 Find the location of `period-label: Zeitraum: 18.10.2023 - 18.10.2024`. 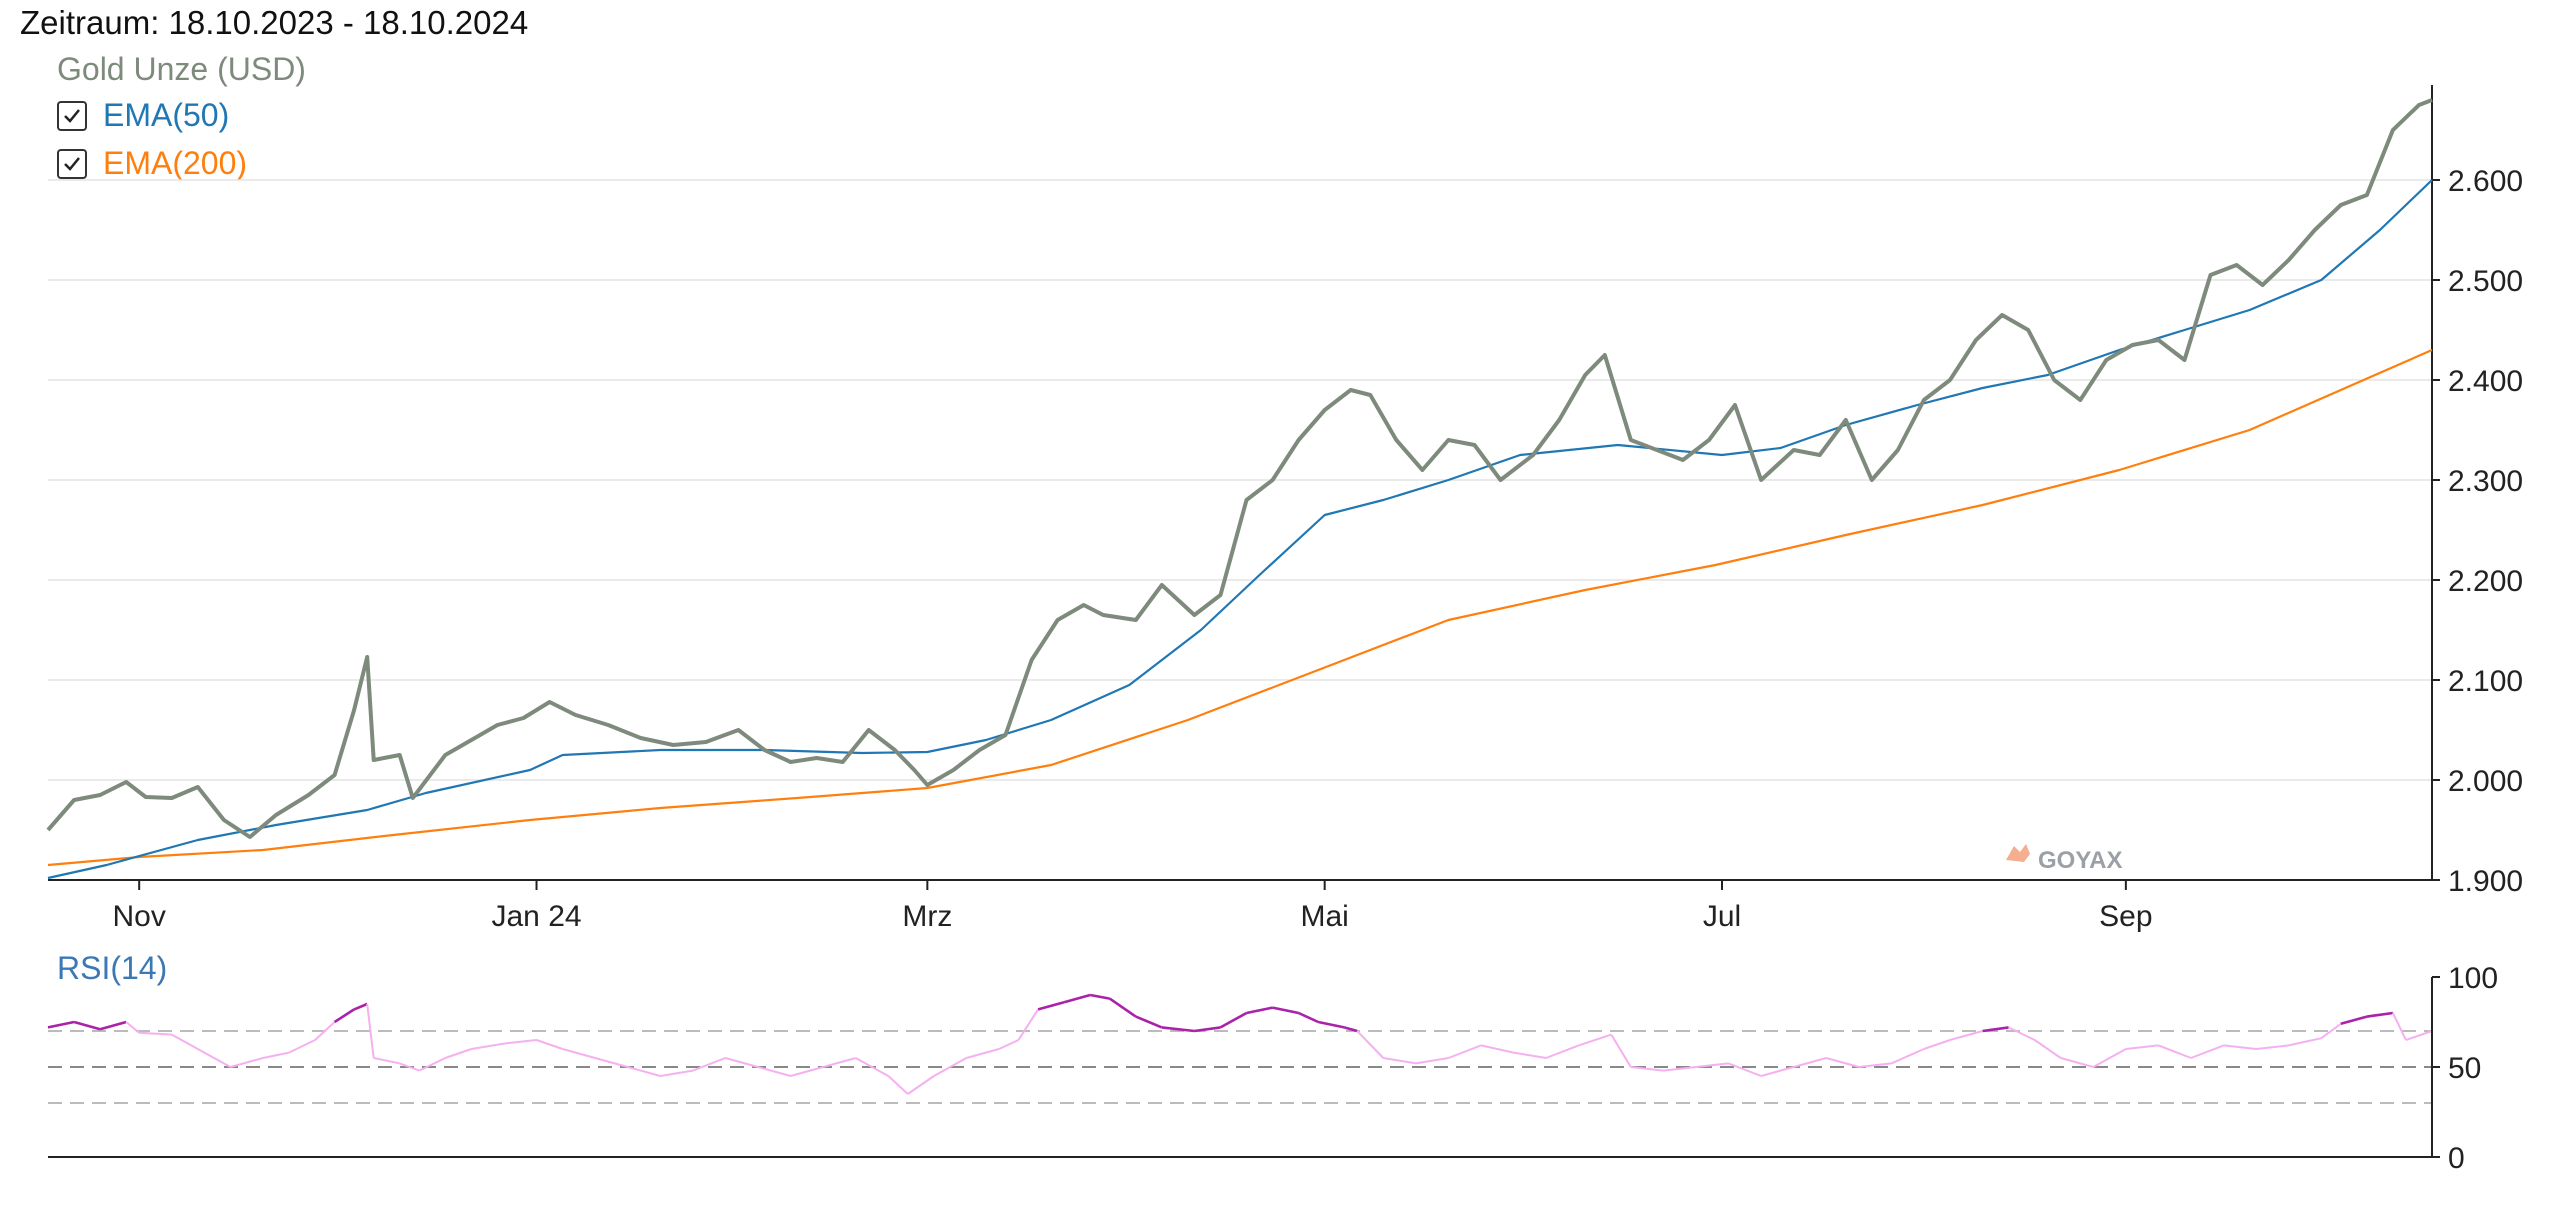

period-label: Zeitraum: 18.10.2023 - 18.10.2024 is located at coordinates (274, 22).